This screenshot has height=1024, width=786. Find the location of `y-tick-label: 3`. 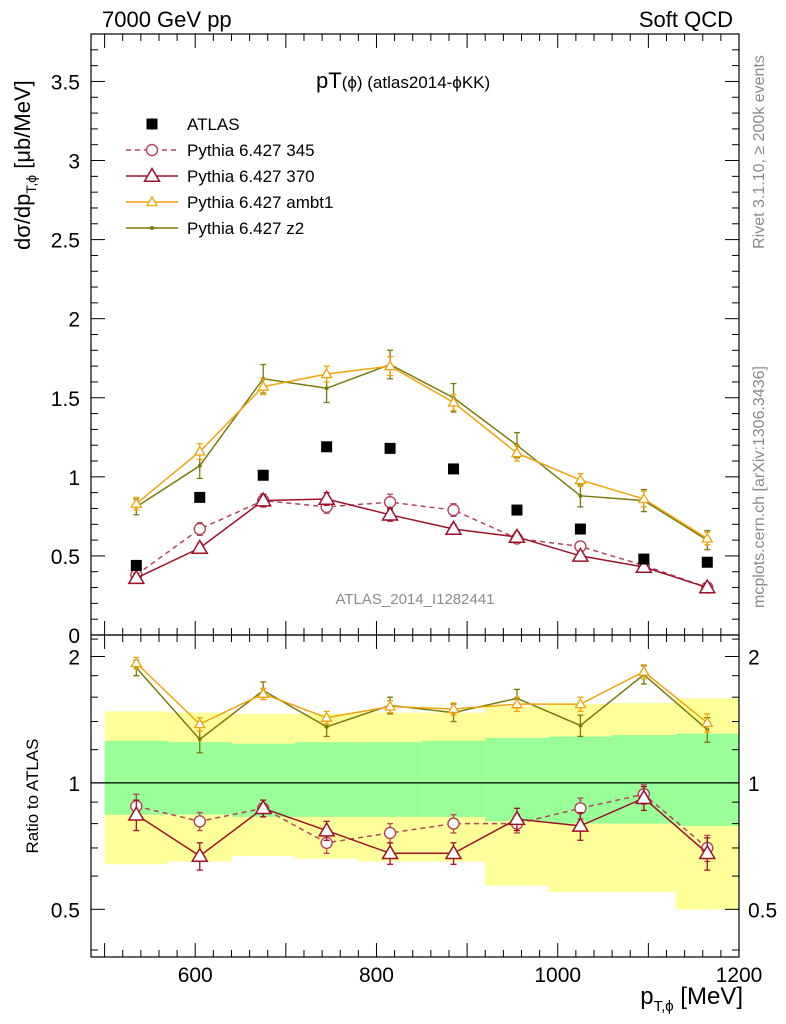

y-tick-label: 3 is located at coordinates (74, 162).